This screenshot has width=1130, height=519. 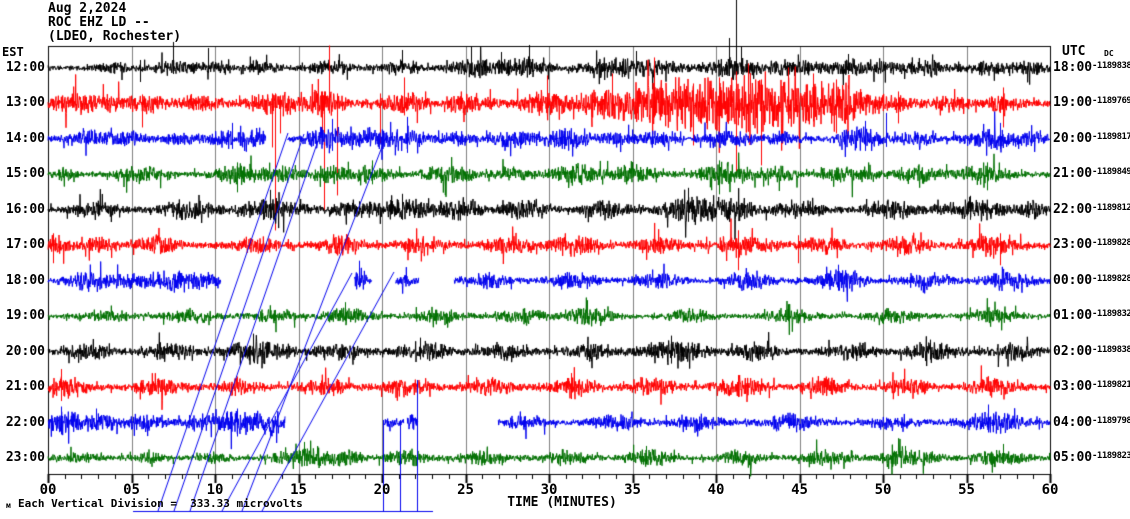 I want to click on est-label: 19:00, so click(x=25, y=316).